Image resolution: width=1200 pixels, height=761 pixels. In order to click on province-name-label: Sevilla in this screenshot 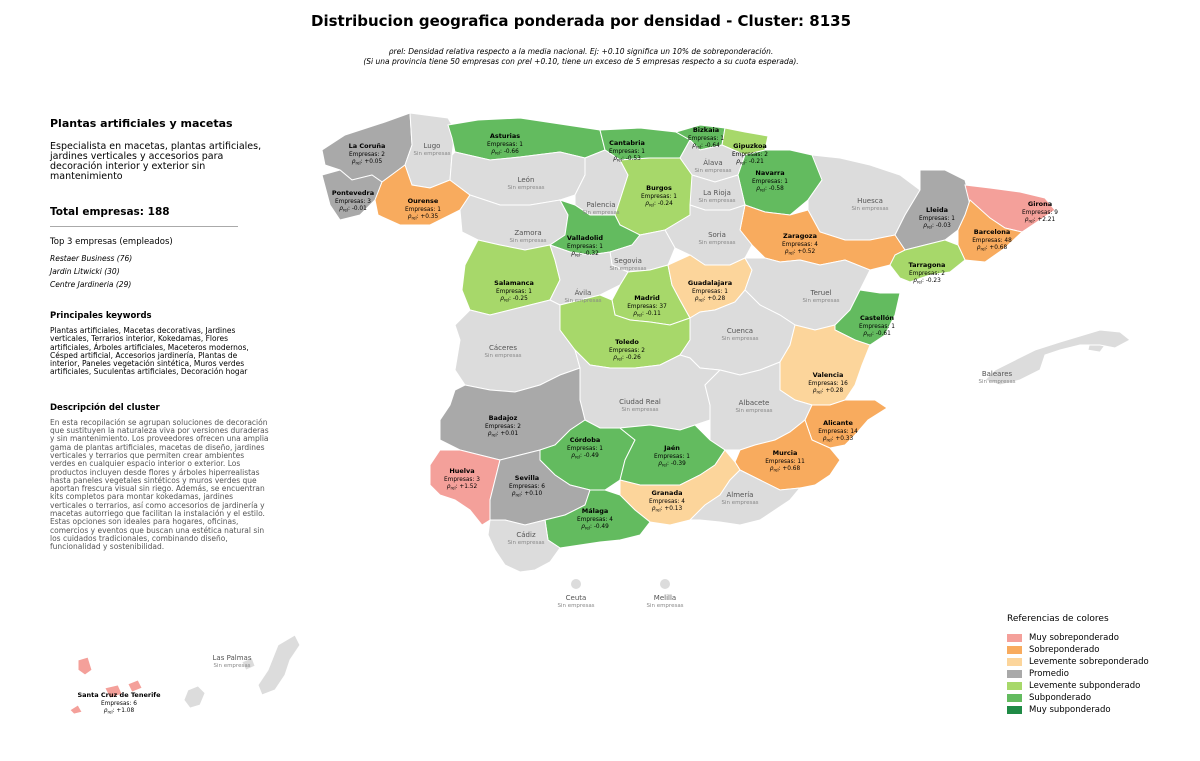, I will do `click(527, 478)`.